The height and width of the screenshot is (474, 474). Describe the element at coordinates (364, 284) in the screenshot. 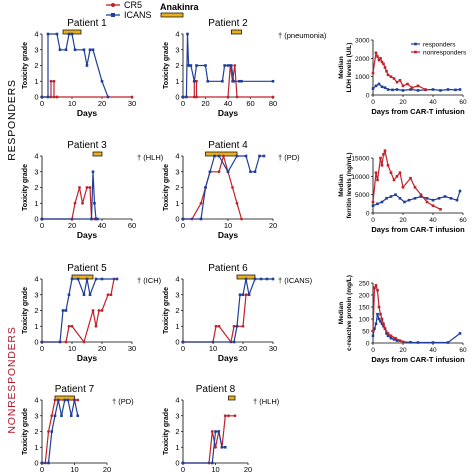

I see `y-tick-label: 250` at that location.